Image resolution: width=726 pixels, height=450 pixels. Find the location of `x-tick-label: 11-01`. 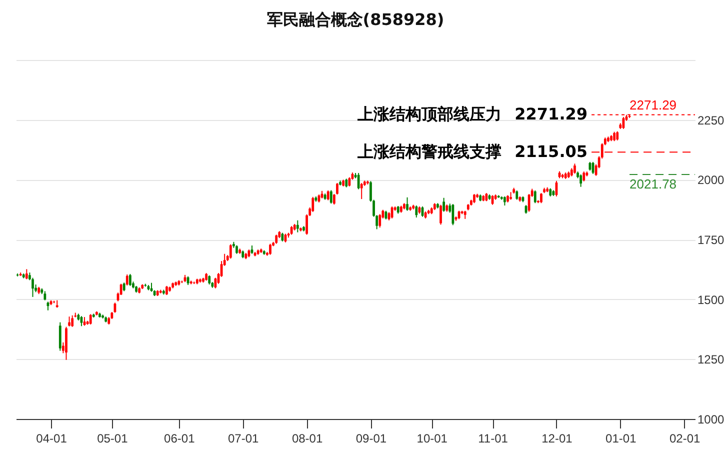

x-tick-label: 11-01 is located at coordinates (493, 439).